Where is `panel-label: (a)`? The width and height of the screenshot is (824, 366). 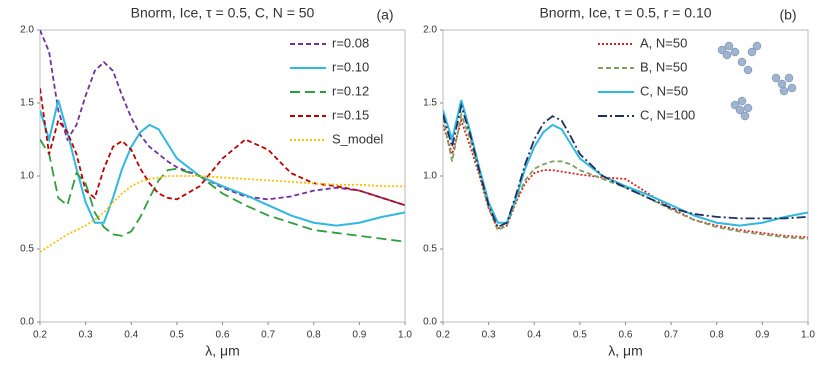
panel-label: (a) is located at coordinates (384, 15).